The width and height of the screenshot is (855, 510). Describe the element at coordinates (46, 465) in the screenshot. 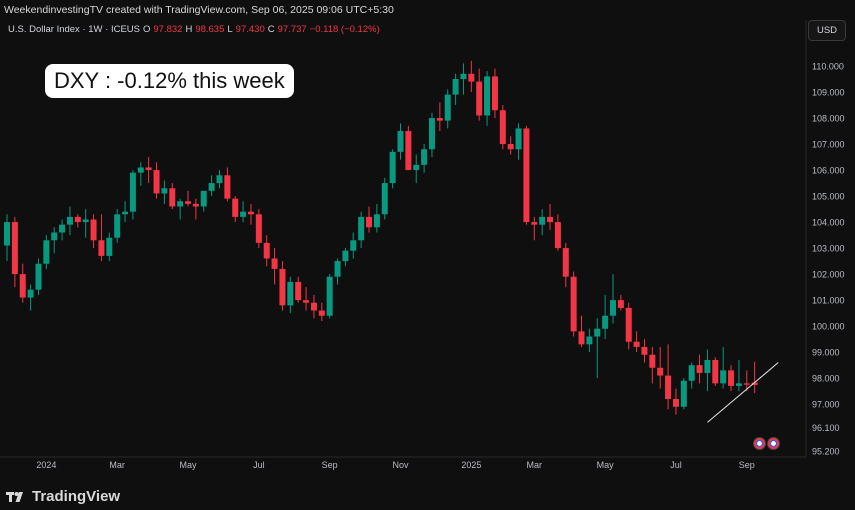

I see `x-tick-label: 2024` at that location.